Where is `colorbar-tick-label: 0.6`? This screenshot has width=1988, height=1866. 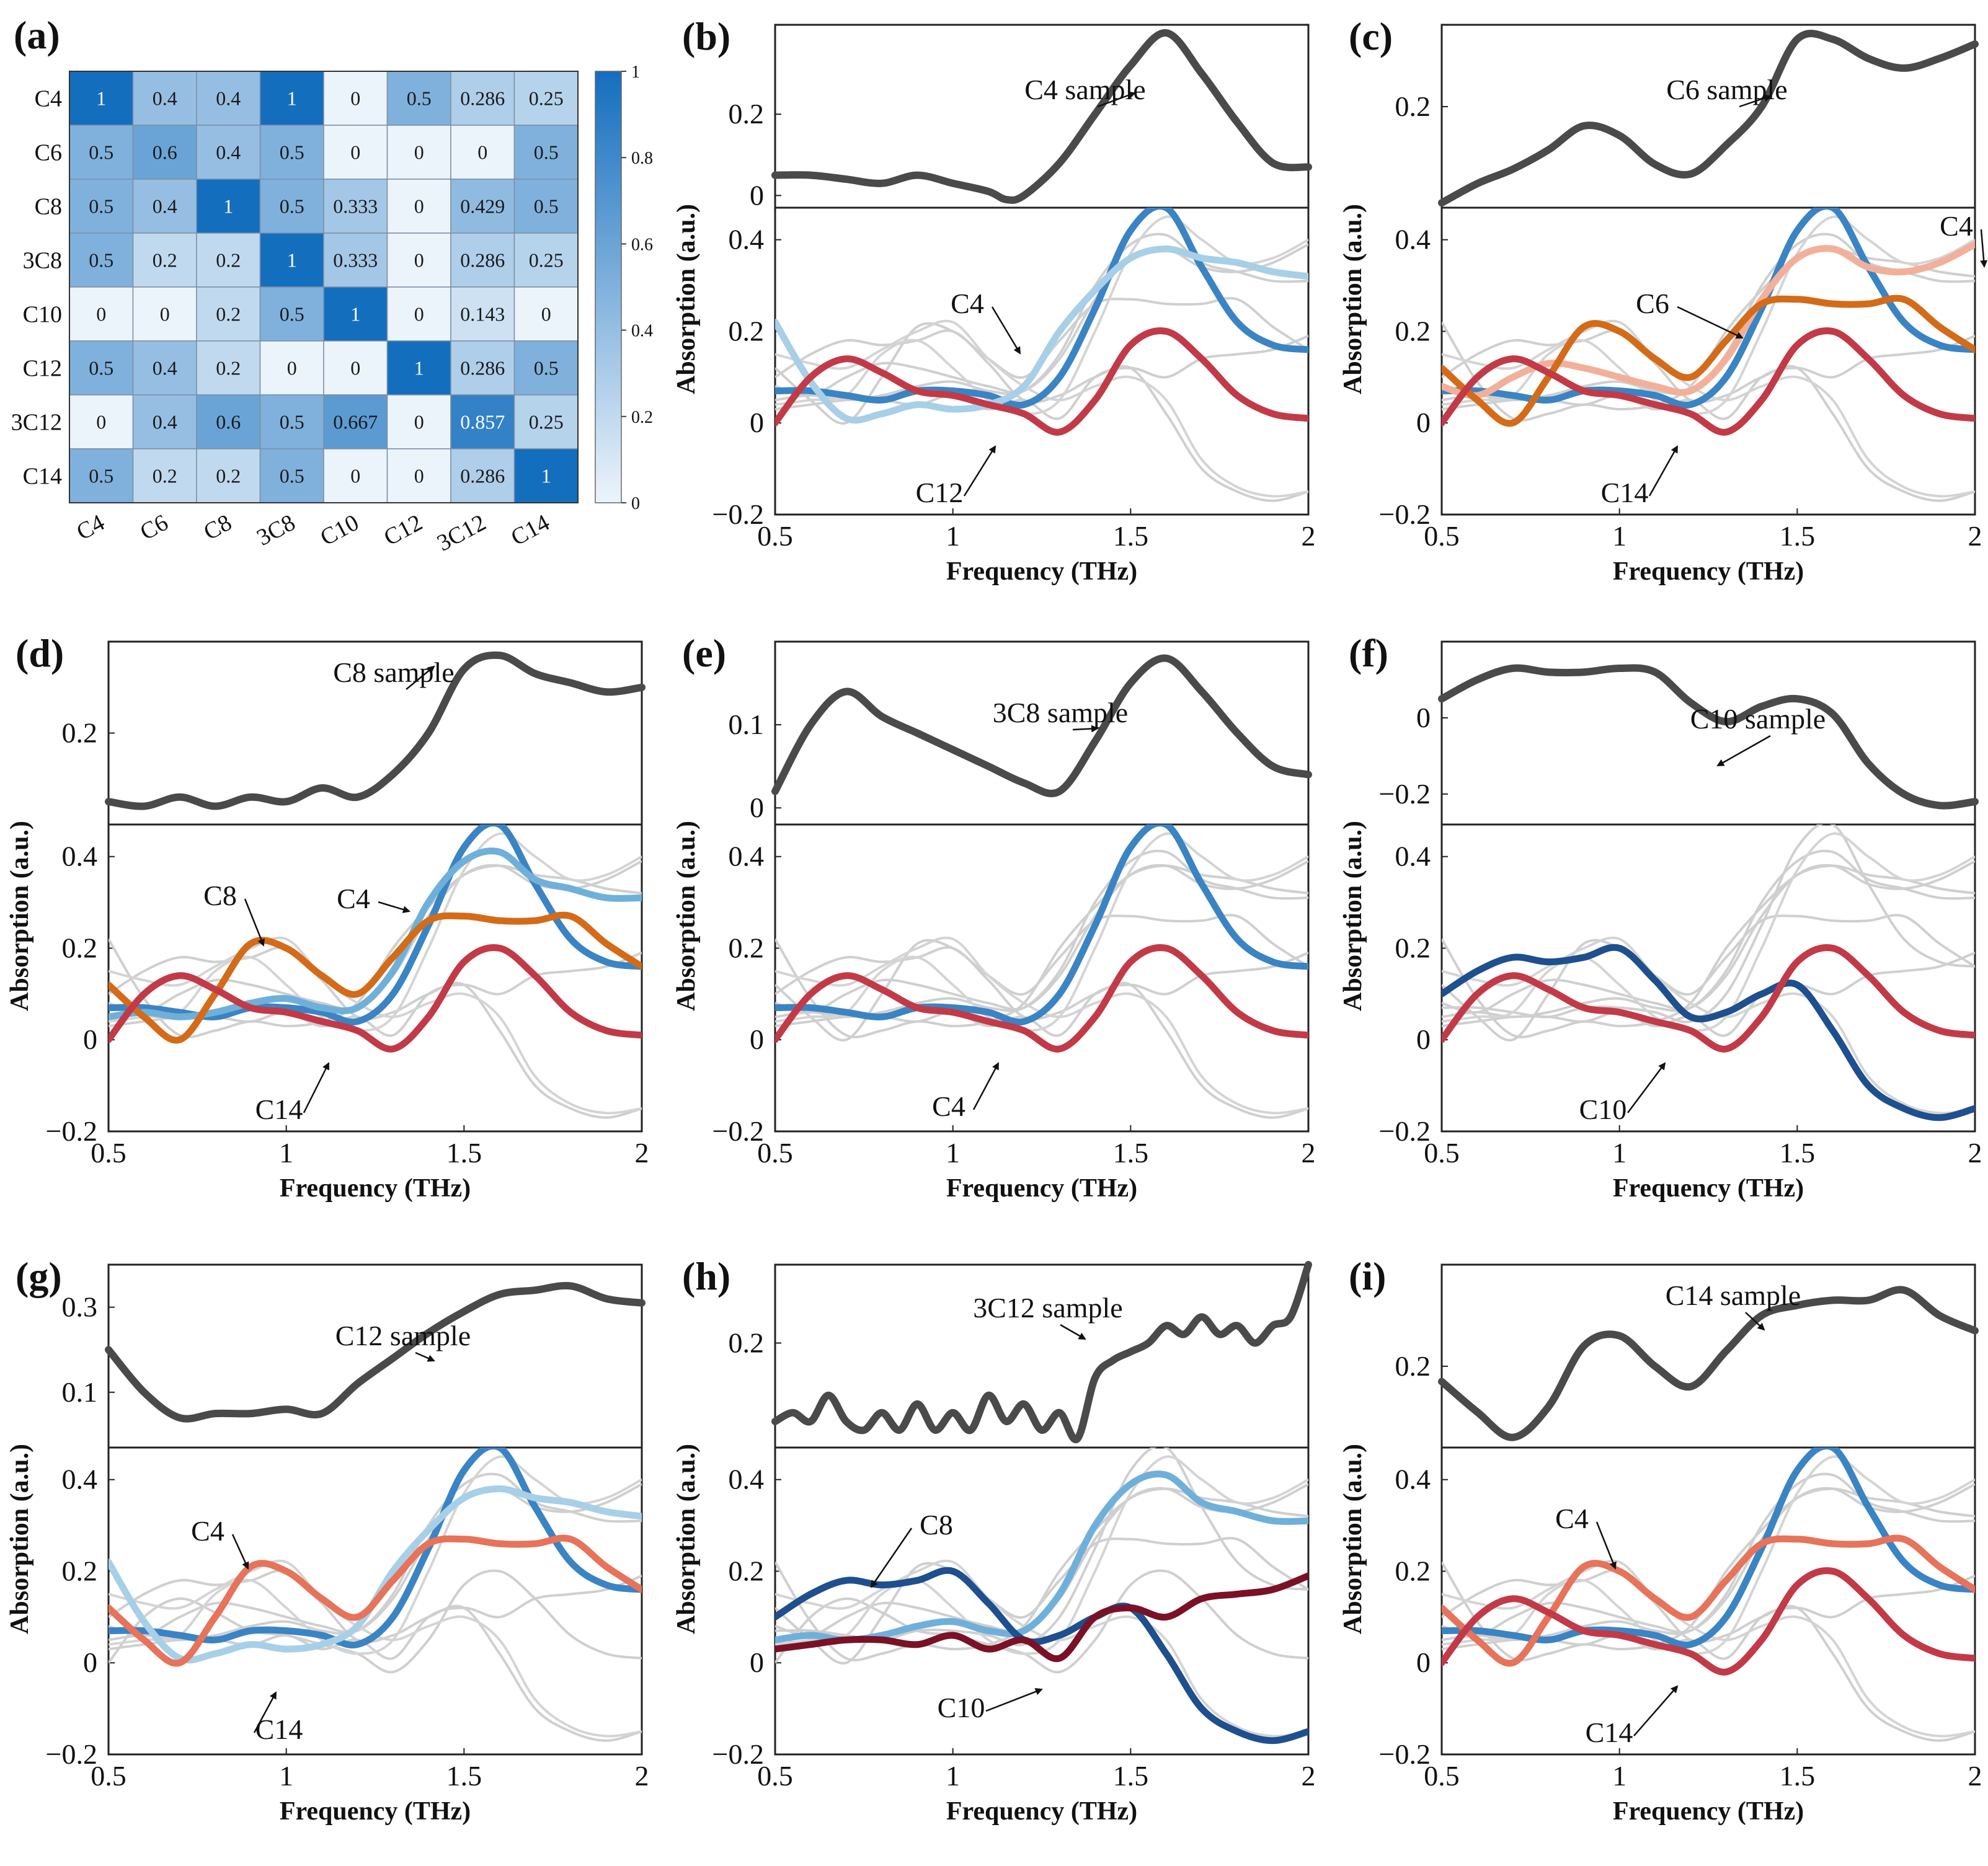
colorbar-tick-label: 0.6 is located at coordinates (642, 244).